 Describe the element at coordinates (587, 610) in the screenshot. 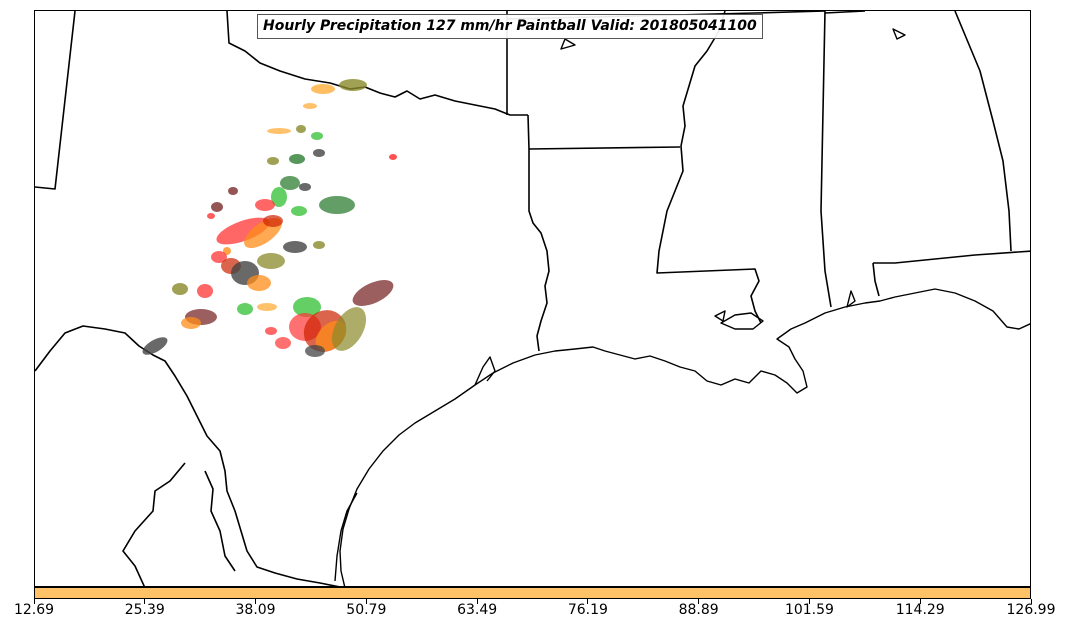

I see `colorbar-tick-label: 76.19` at that location.